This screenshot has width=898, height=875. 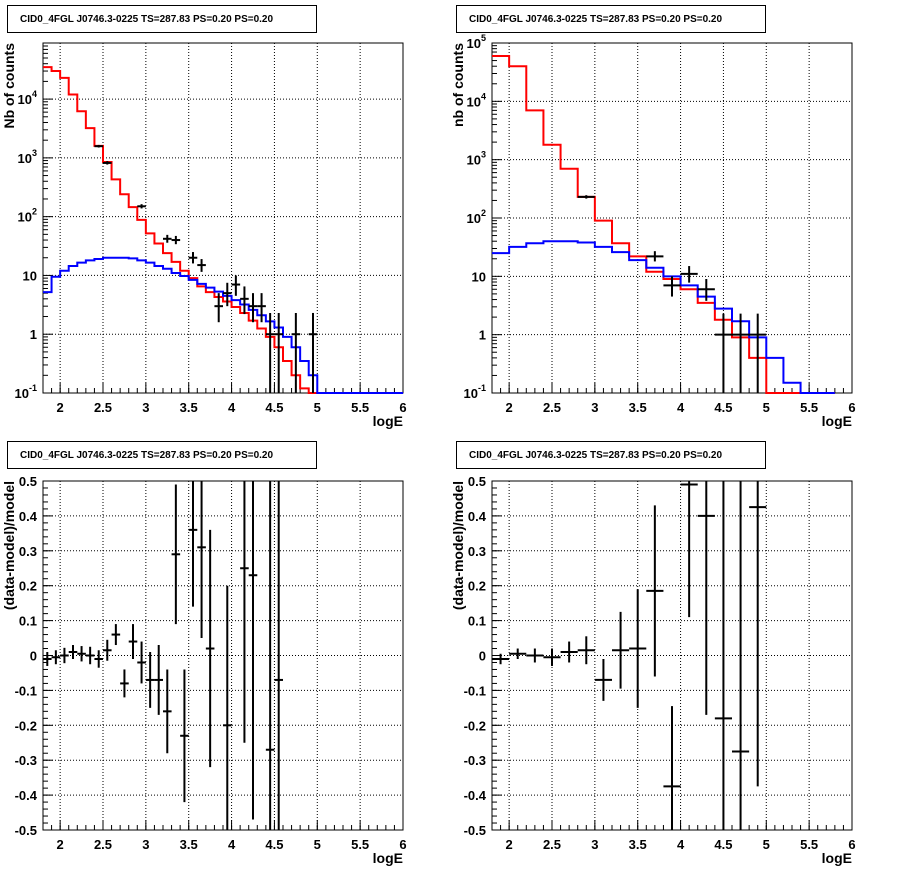 I want to click on y-axis-title: Nb of counts, so click(x=9, y=86).